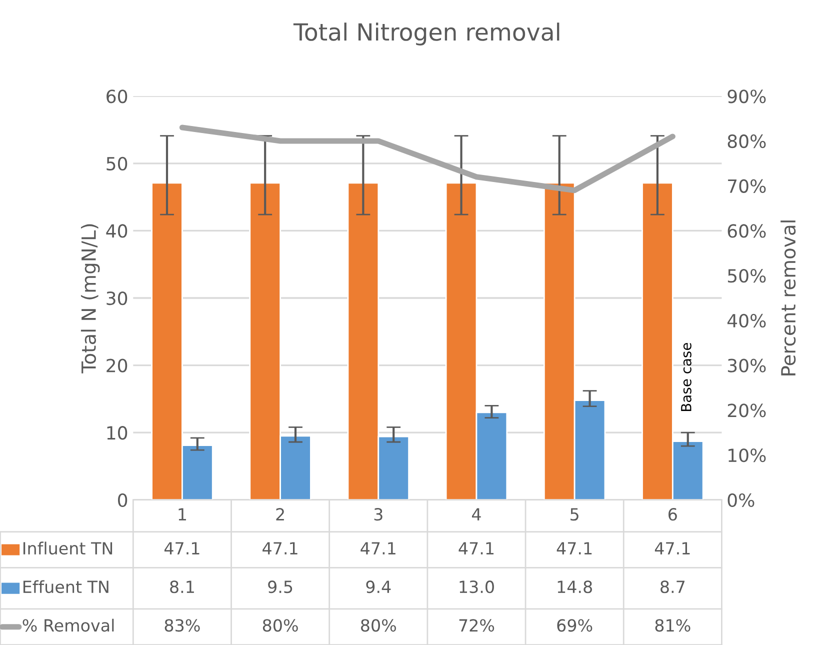 The width and height of the screenshot is (822, 645). I want to click on y2-tick-label: 80%, so click(747, 141).